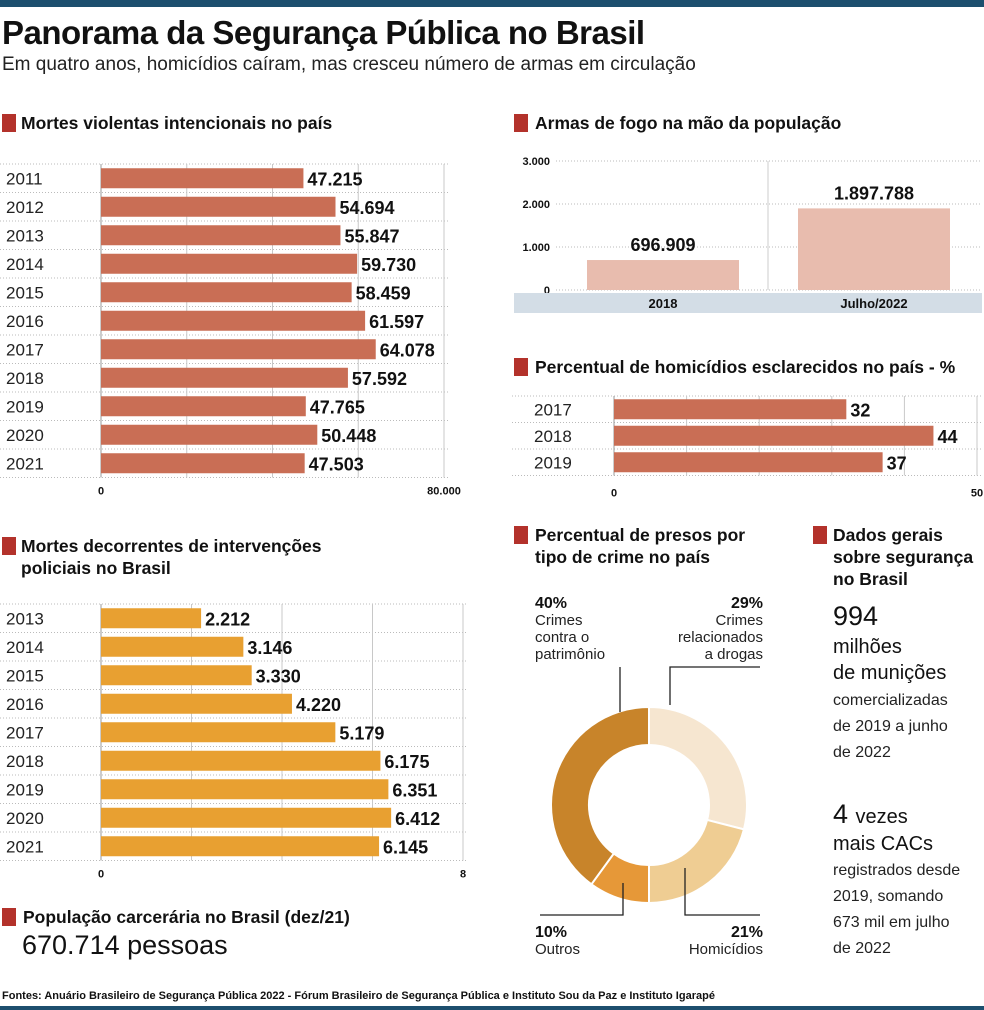 Image resolution: width=984 pixels, height=1010 pixels. What do you see at coordinates (726, 949) in the screenshot?
I see `slice-name-label: Homicídios` at bounding box center [726, 949].